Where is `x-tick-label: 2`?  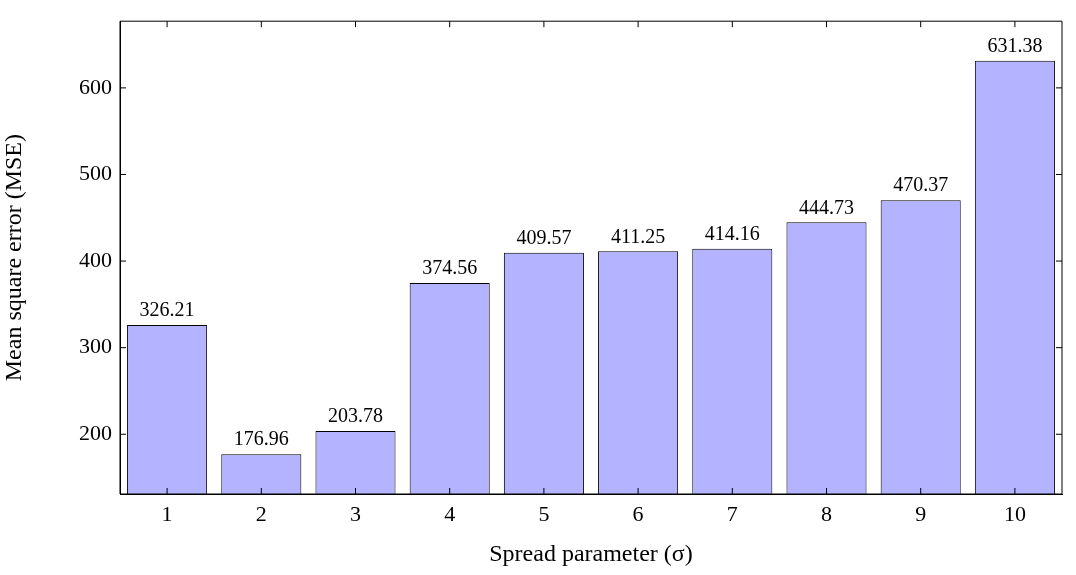
x-tick-label: 2 is located at coordinates (261, 513).